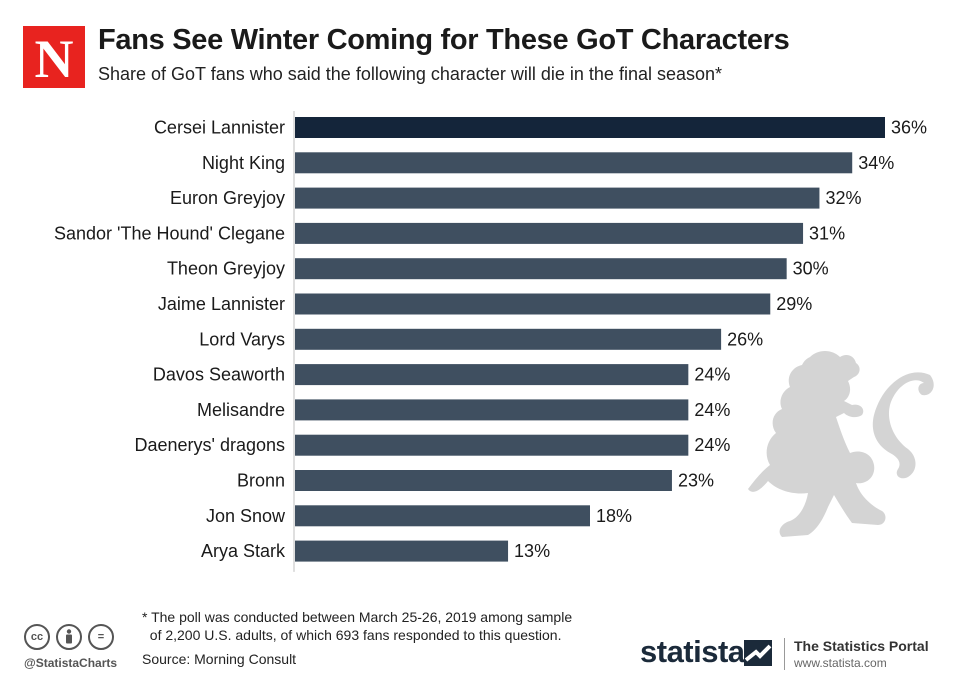 Image resolution: width=960 pixels, height=684 pixels. I want to click on category-label: Lord Varys, so click(242, 339).